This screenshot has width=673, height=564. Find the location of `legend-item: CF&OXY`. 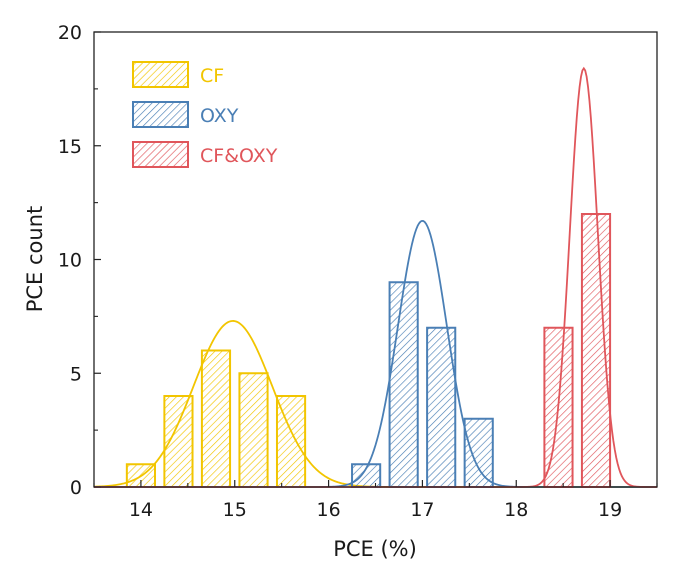

legend-item: CF&OXY is located at coordinates (205, 154).